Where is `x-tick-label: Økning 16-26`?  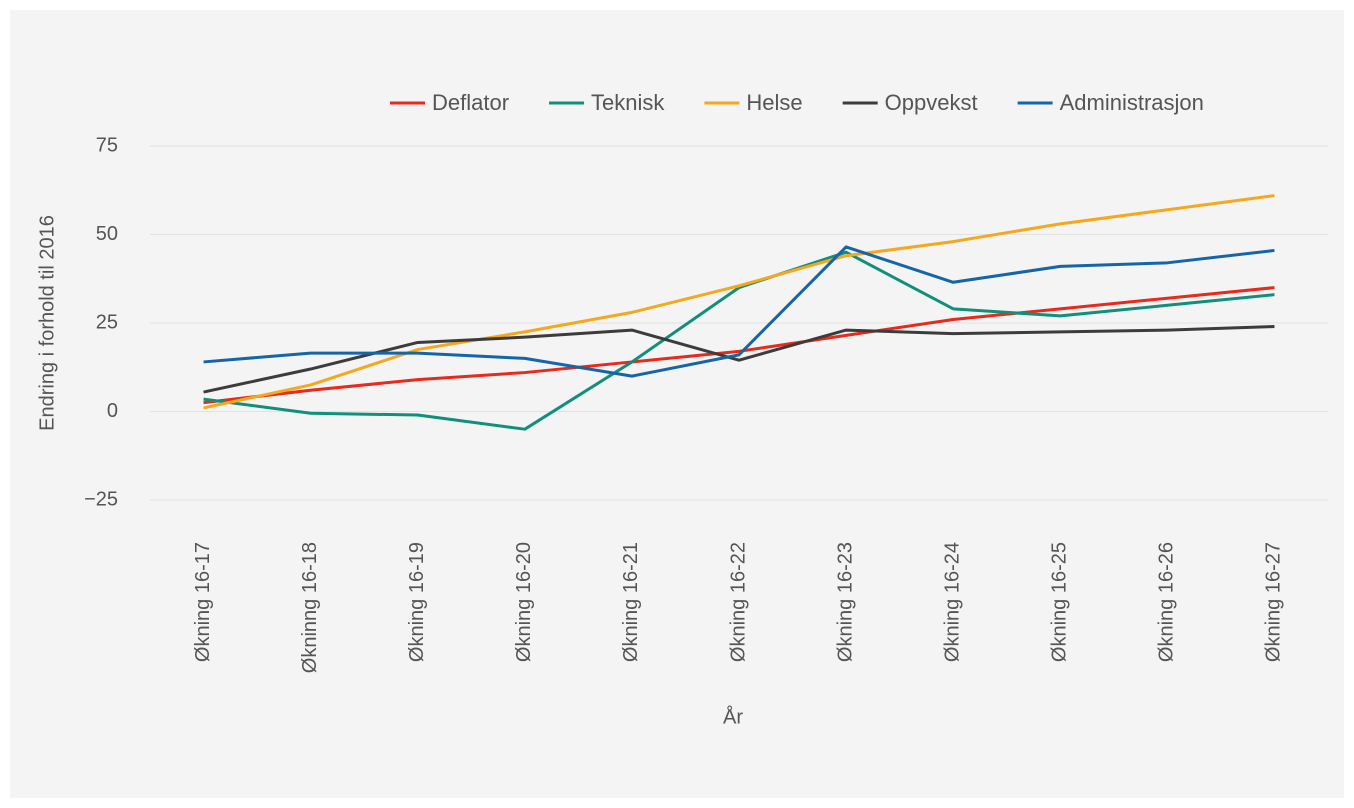 x-tick-label: Økning 16-26 is located at coordinates (1167, 602).